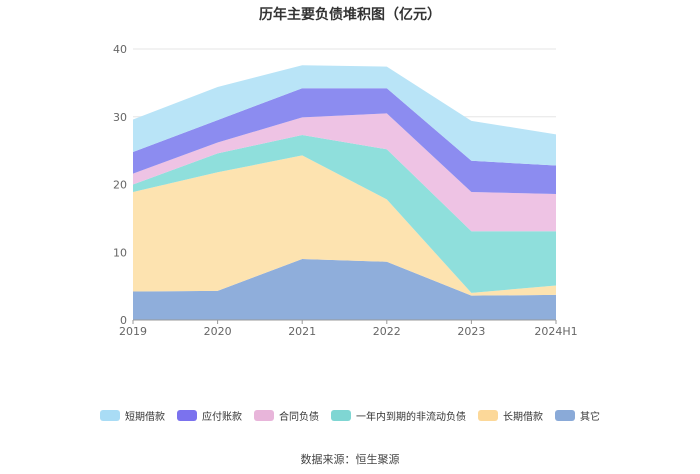 Image resolution: width=700 pixels, height=474 pixels. Describe the element at coordinates (133, 331) in the screenshot. I see `x-tick-label: 2019` at that location.